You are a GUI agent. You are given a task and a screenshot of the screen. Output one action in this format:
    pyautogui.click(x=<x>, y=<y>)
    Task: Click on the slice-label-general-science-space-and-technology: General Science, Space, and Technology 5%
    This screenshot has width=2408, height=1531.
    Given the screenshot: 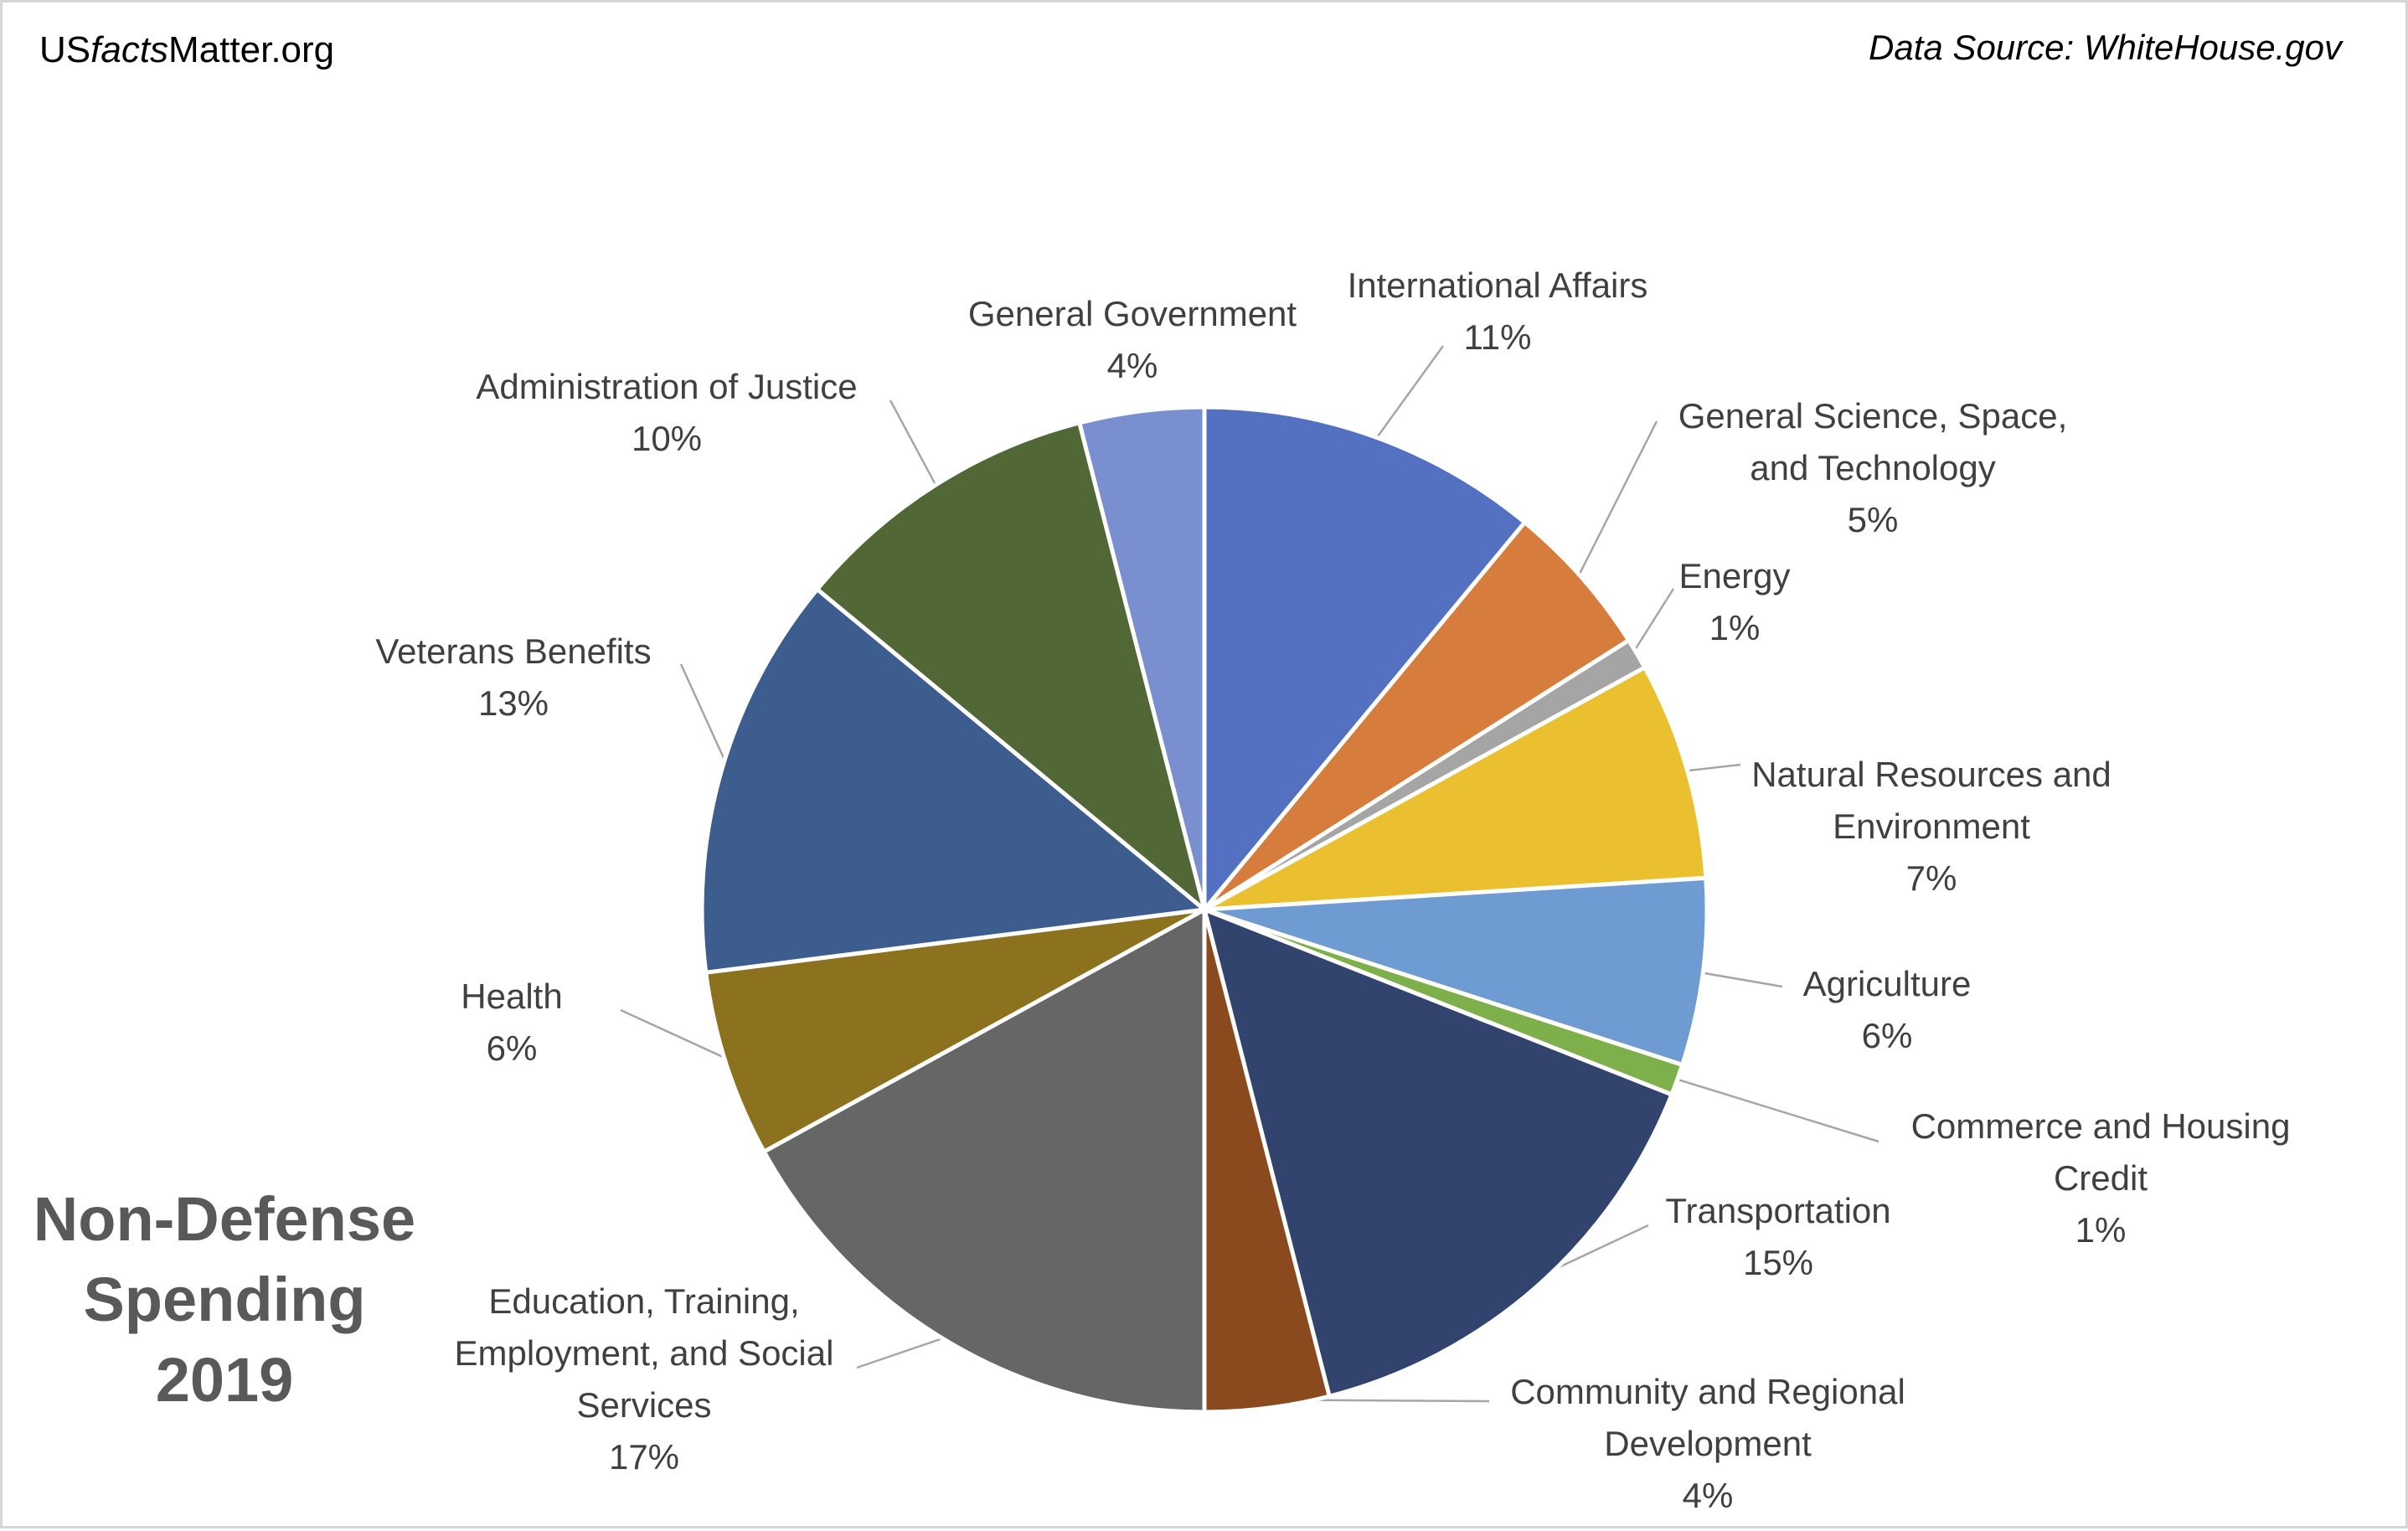 What is the action you would take?
    pyautogui.click(x=1873, y=467)
    